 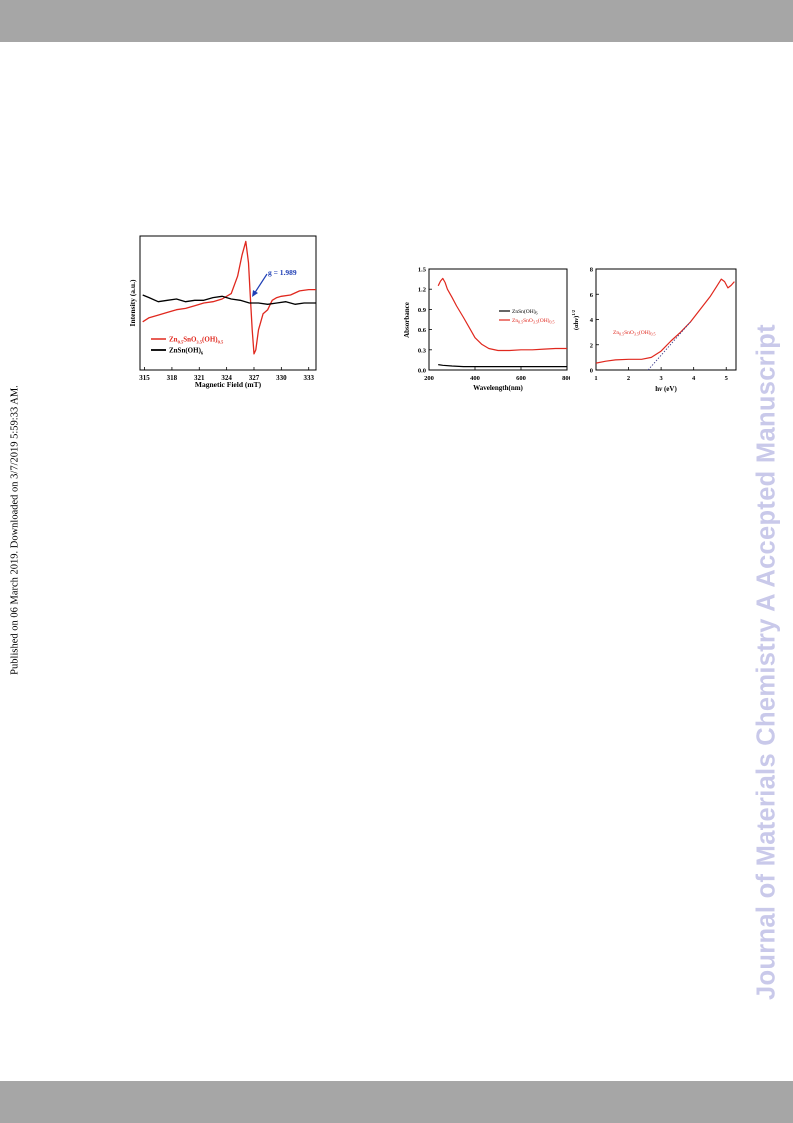 I want to click on epr-plot-frame, so click(x=228, y=303).